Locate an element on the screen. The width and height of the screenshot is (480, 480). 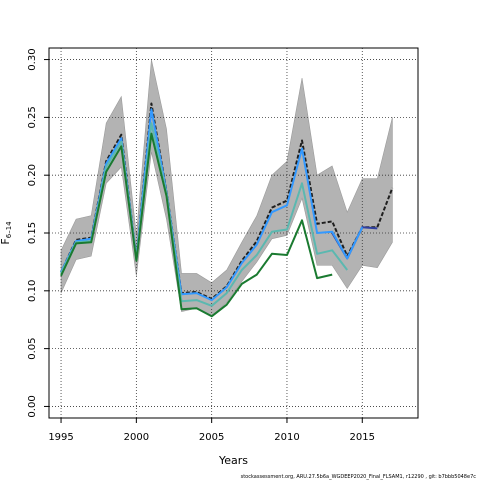
x-axis-title: Years is located at coordinates (233, 460).